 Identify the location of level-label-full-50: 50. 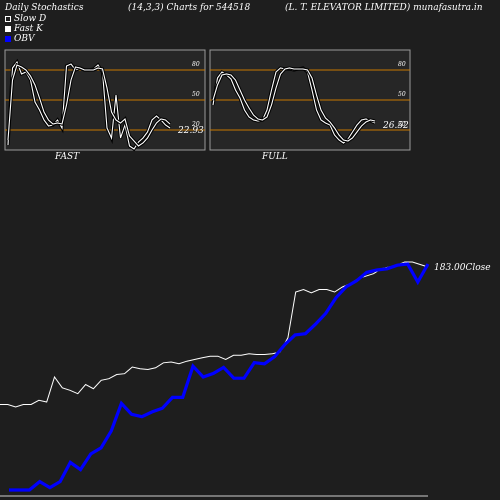
(402, 94).